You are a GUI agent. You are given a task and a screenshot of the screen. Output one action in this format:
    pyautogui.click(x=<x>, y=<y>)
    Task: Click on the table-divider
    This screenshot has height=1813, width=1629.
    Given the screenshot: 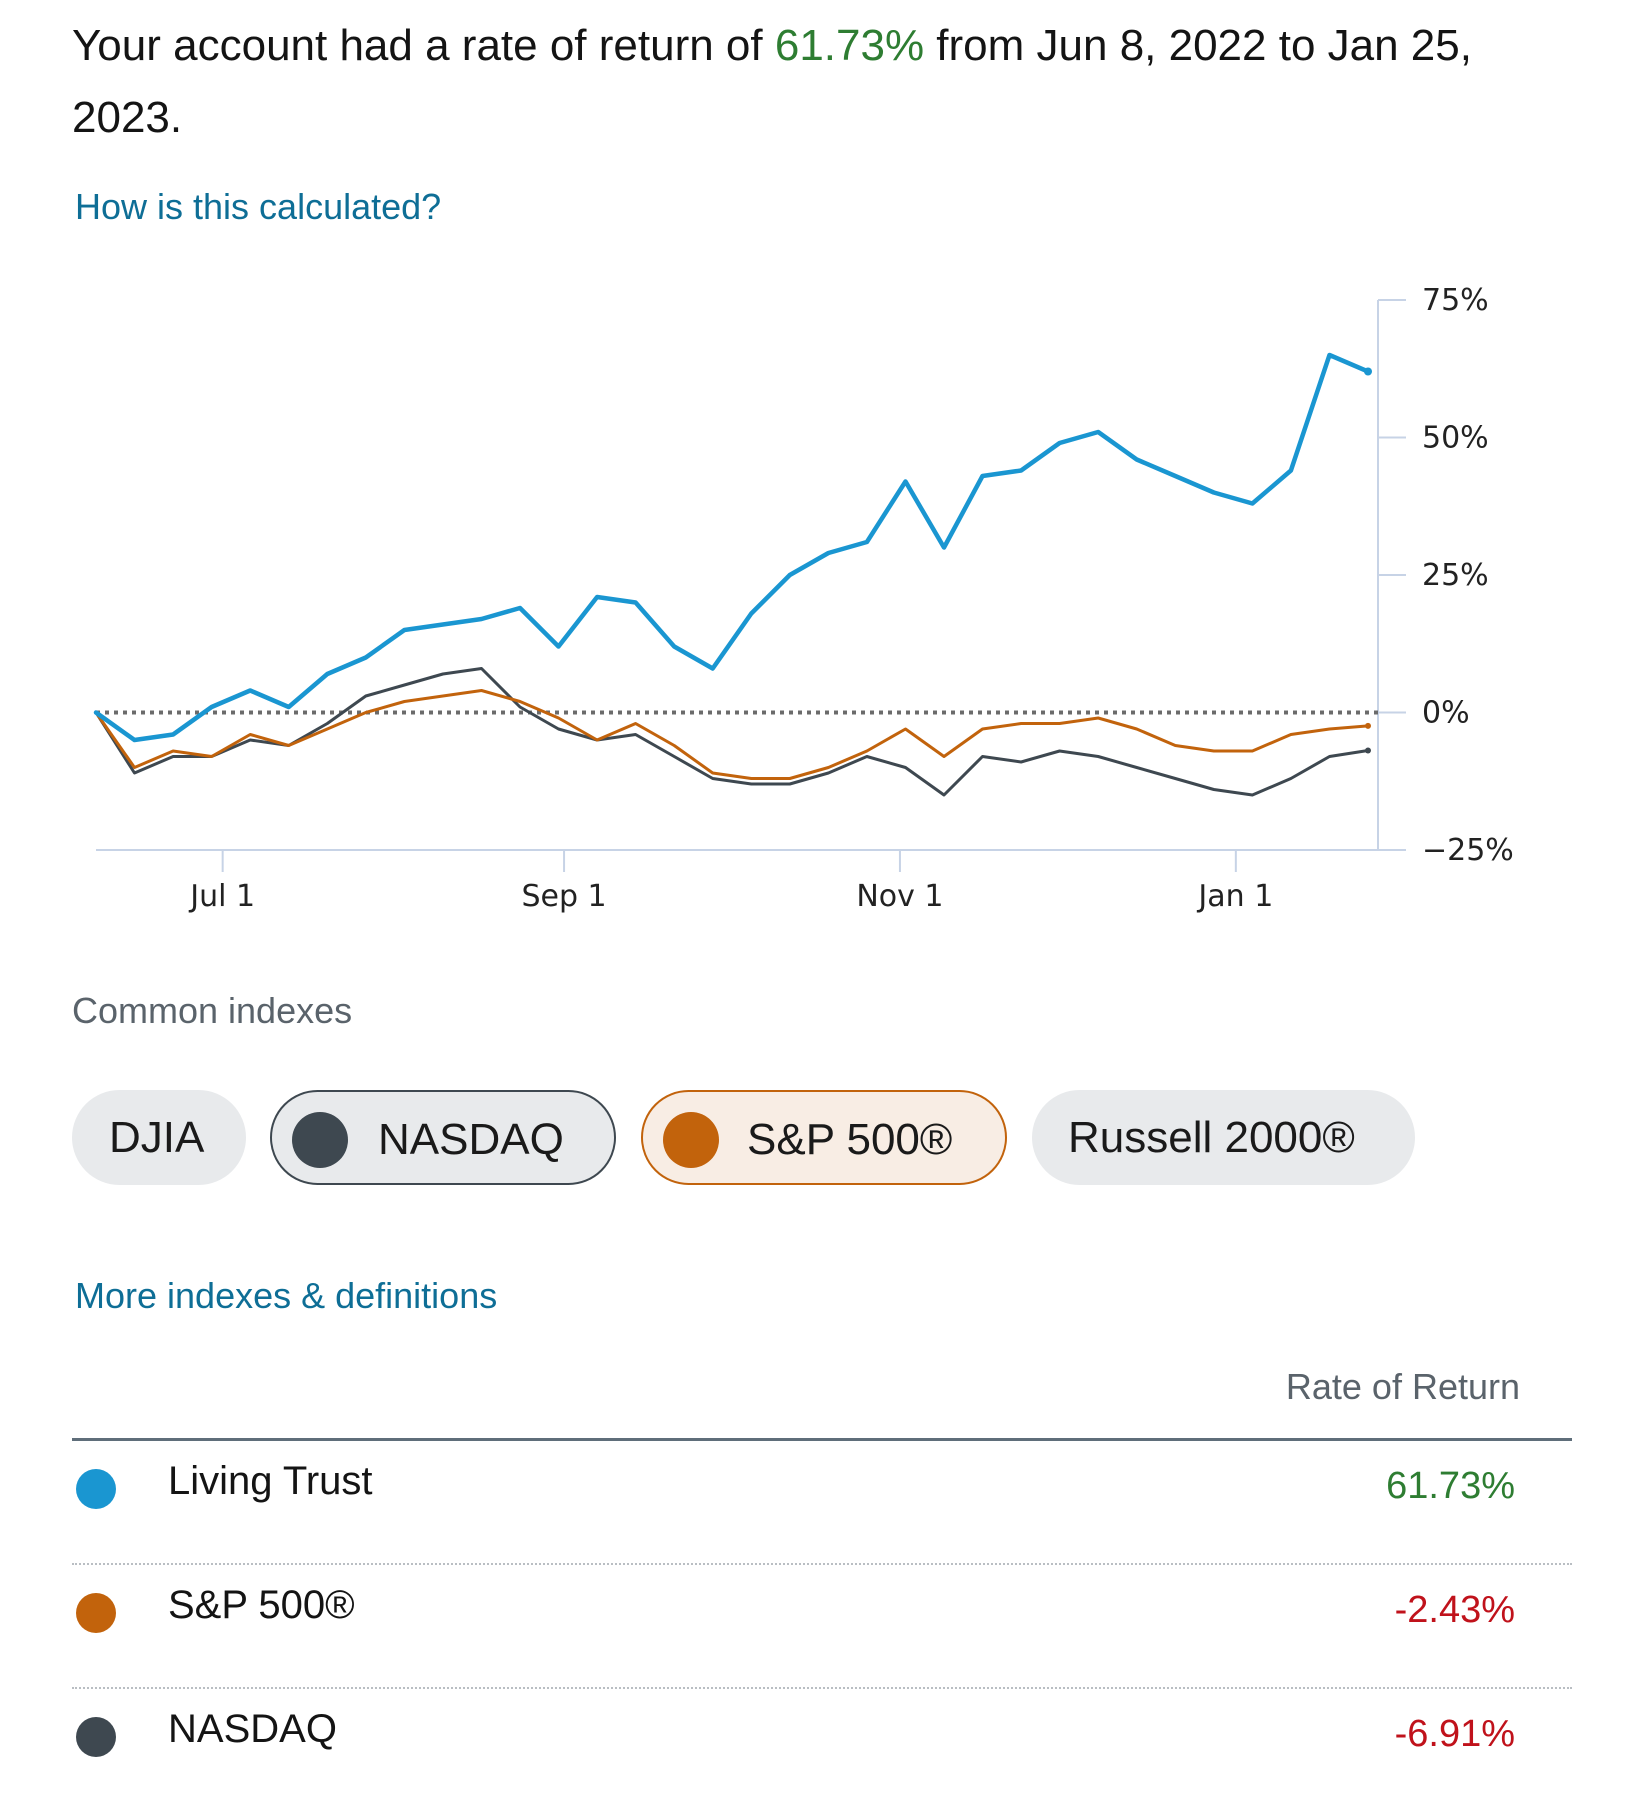 What is the action you would take?
    pyautogui.click(x=822, y=1439)
    